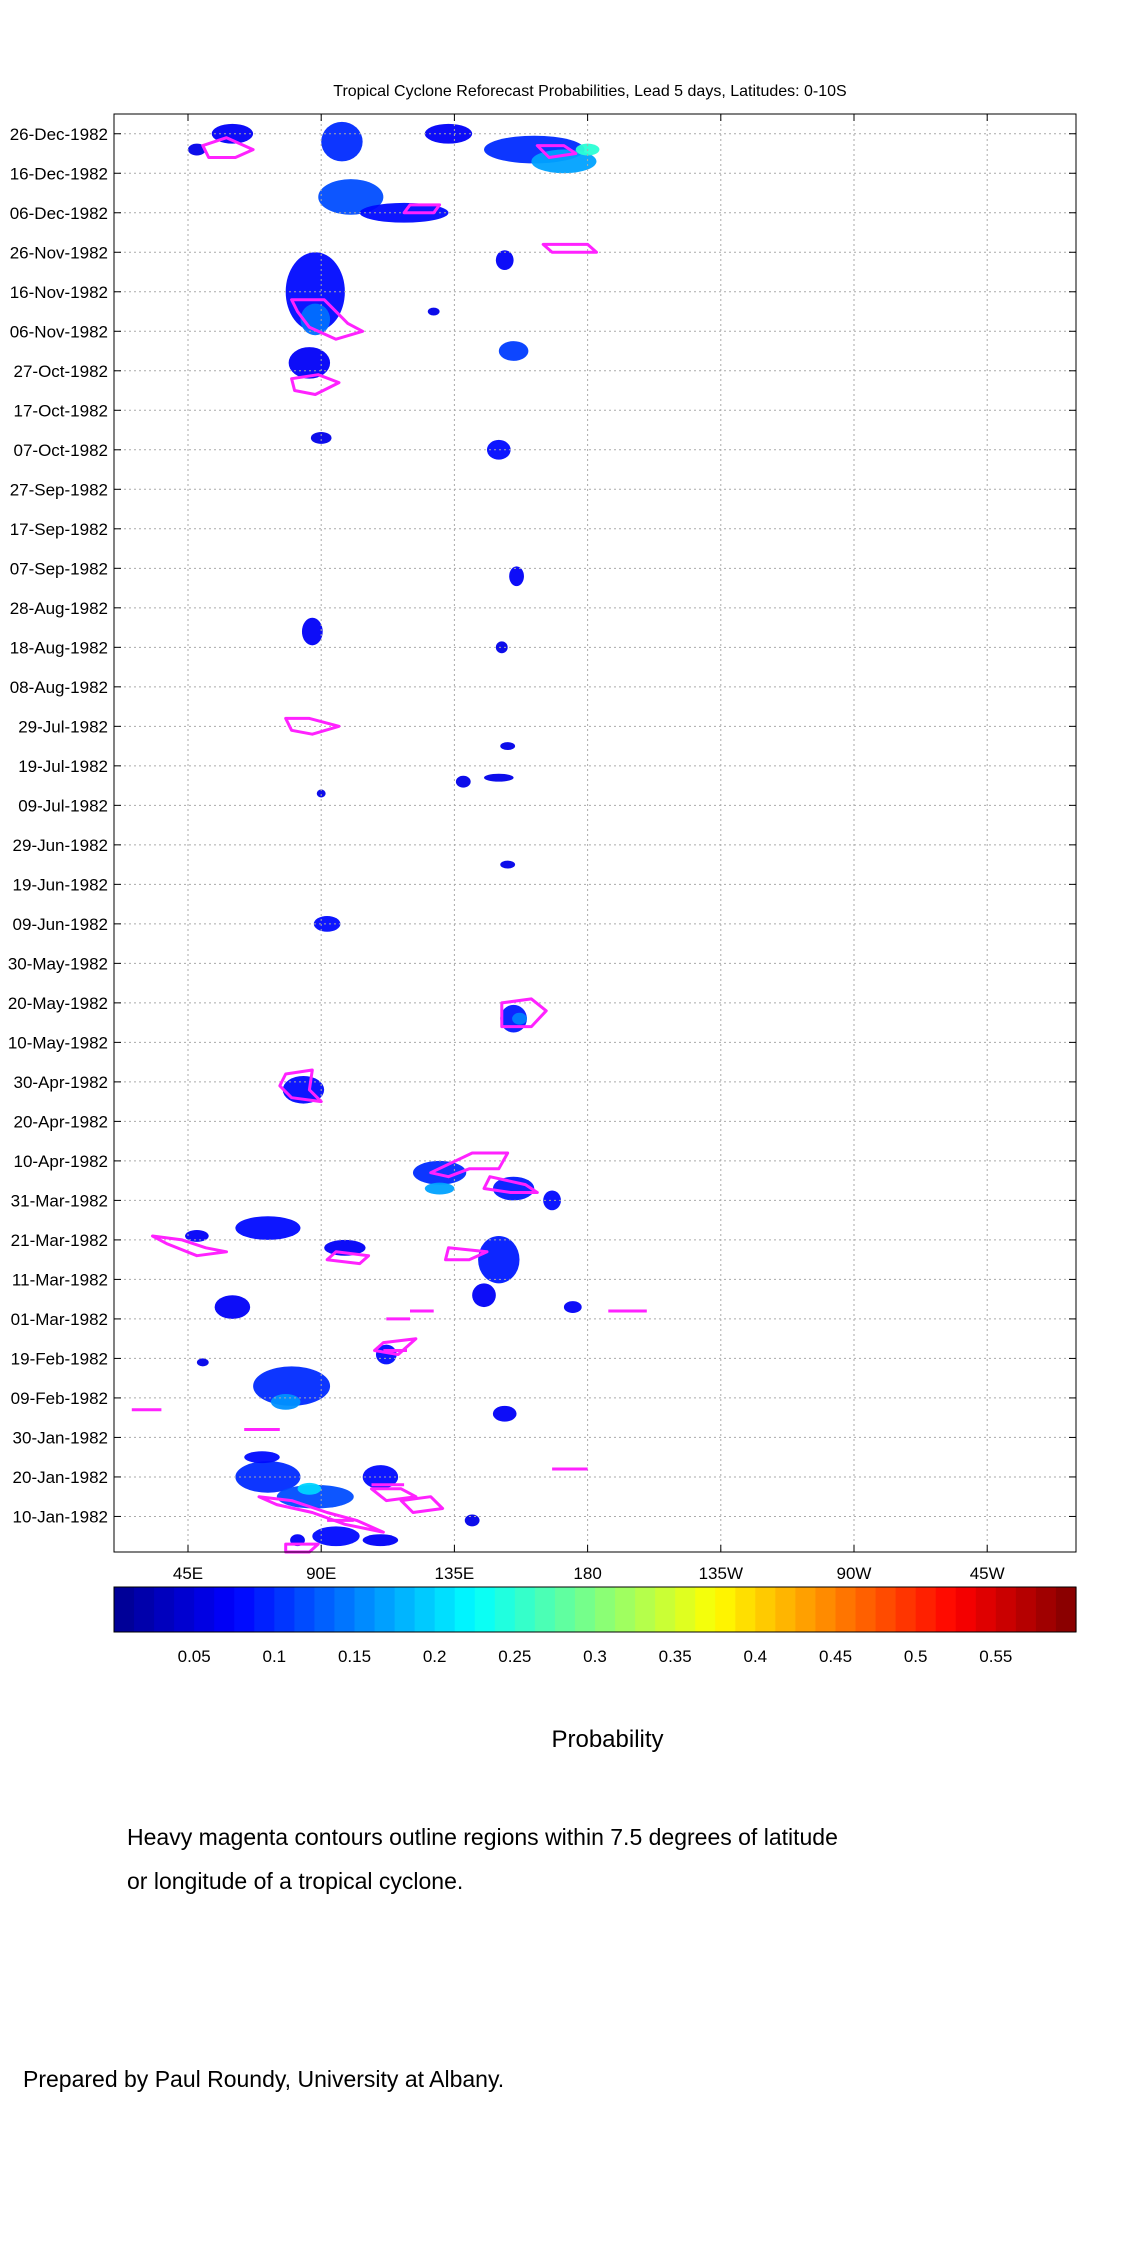 This screenshot has height=2250, width=1126. What do you see at coordinates (59, 1240) in the screenshot?
I see `y-tick-label-28: 21-Mar-1982` at bounding box center [59, 1240].